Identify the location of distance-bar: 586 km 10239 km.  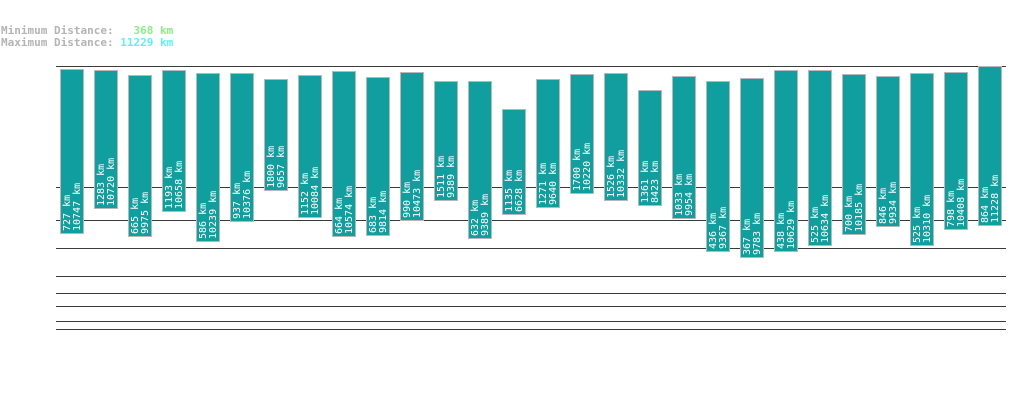
(208, 157).